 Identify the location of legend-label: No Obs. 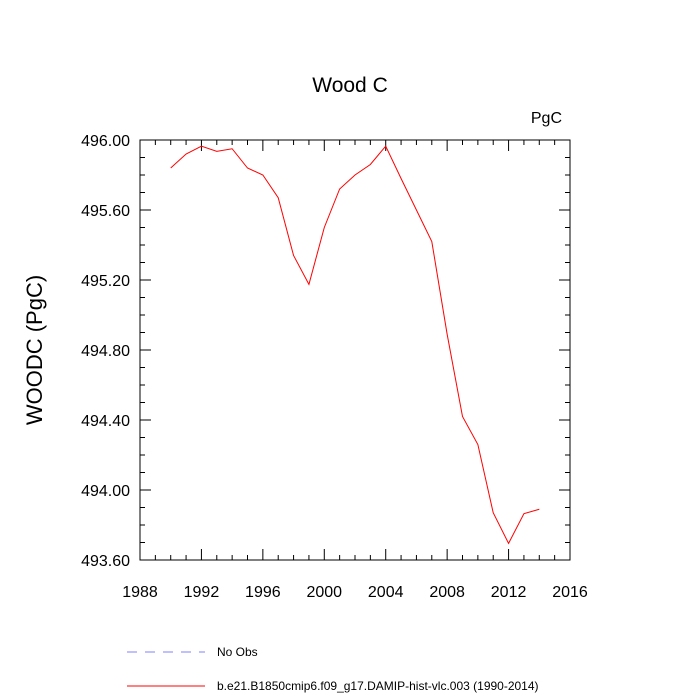
(237, 652).